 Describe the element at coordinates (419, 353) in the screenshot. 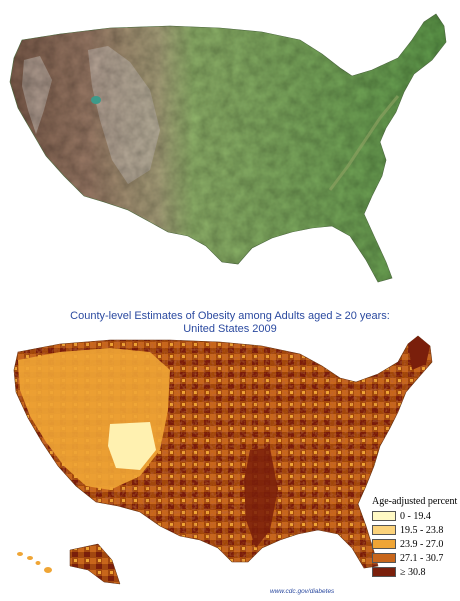

I see `maine-high-rates` at that location.